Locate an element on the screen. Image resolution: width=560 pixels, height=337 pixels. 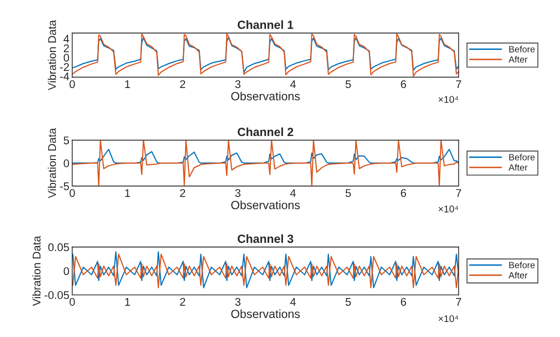
y-tick-label: 5 is located at coordinates (66, 140).